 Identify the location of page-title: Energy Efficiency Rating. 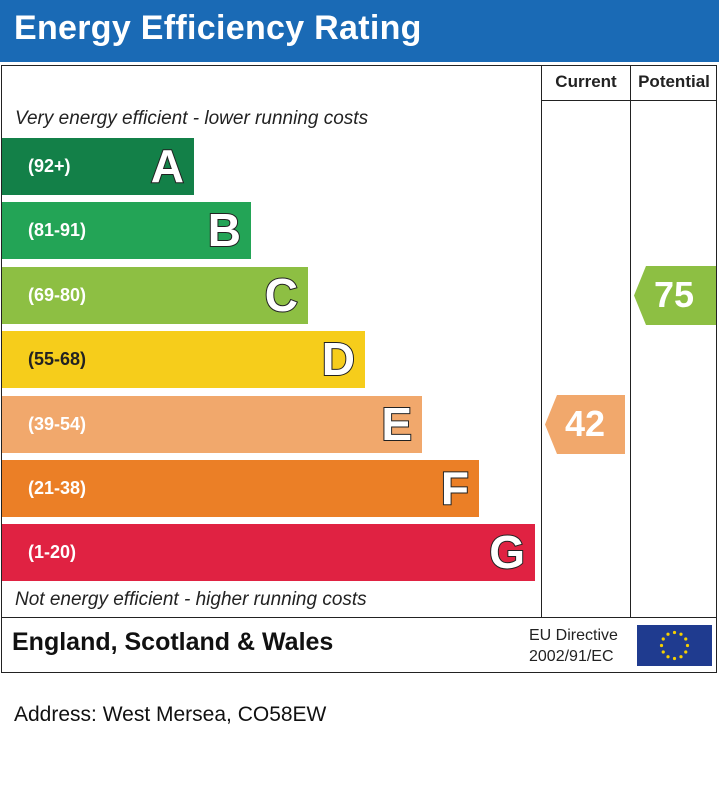
(218, 28).